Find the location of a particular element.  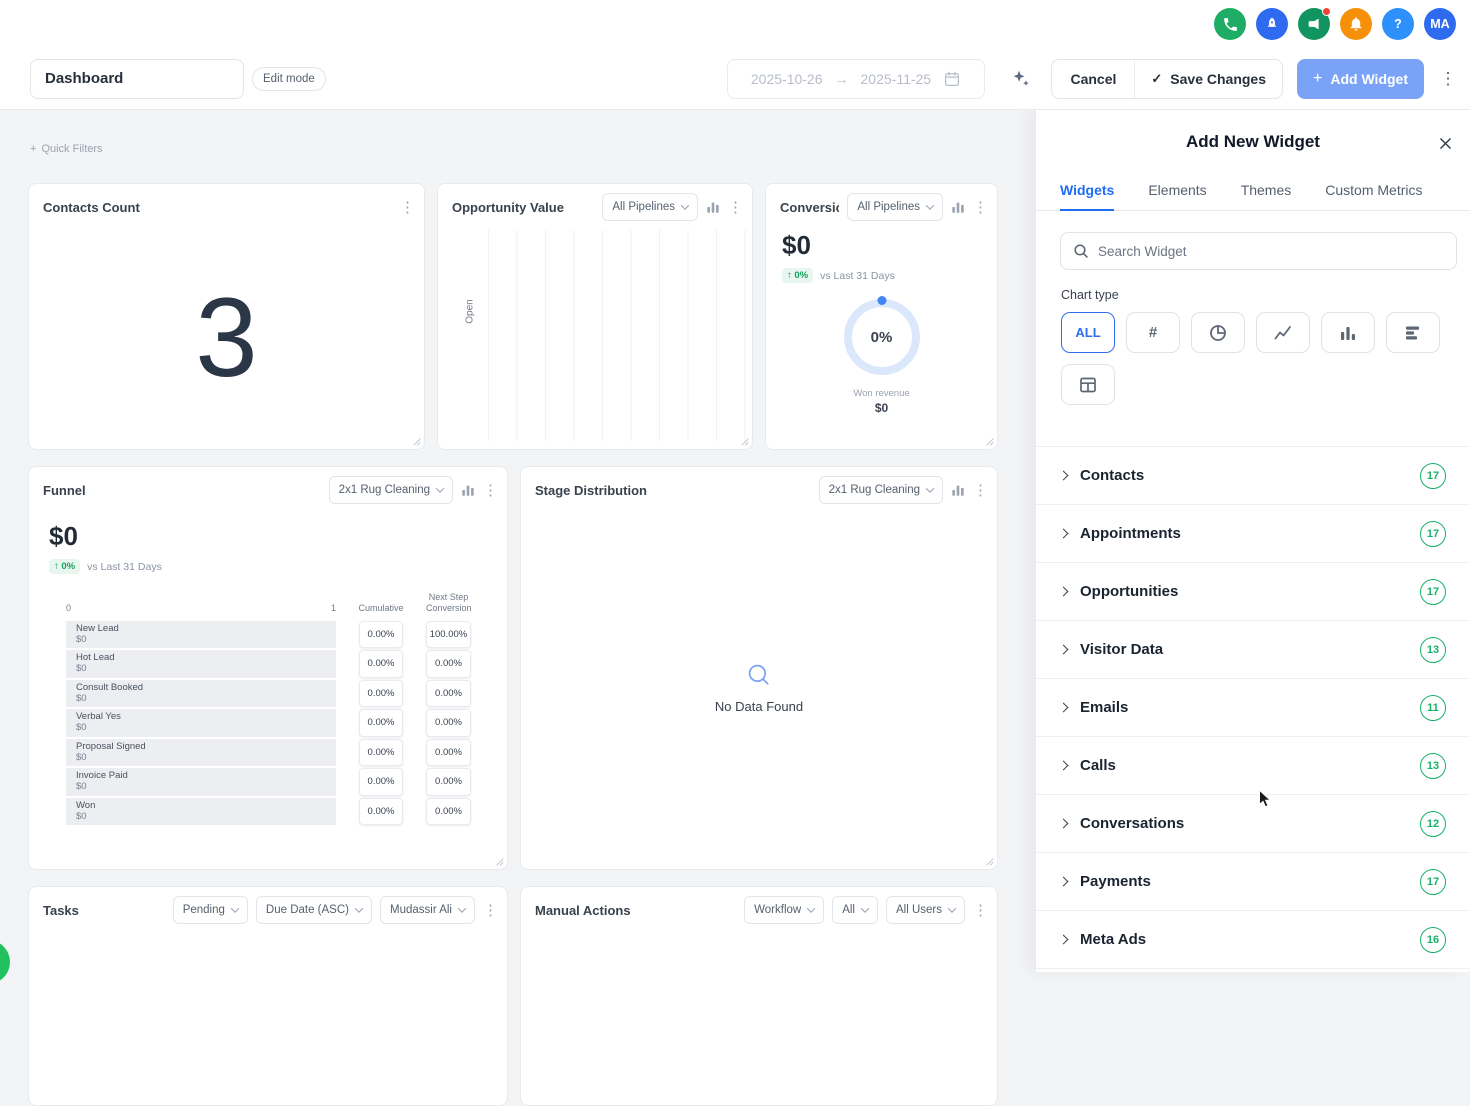

funnel-stage-bar: Hot Lead $0 is located at coordinates (201, 664).